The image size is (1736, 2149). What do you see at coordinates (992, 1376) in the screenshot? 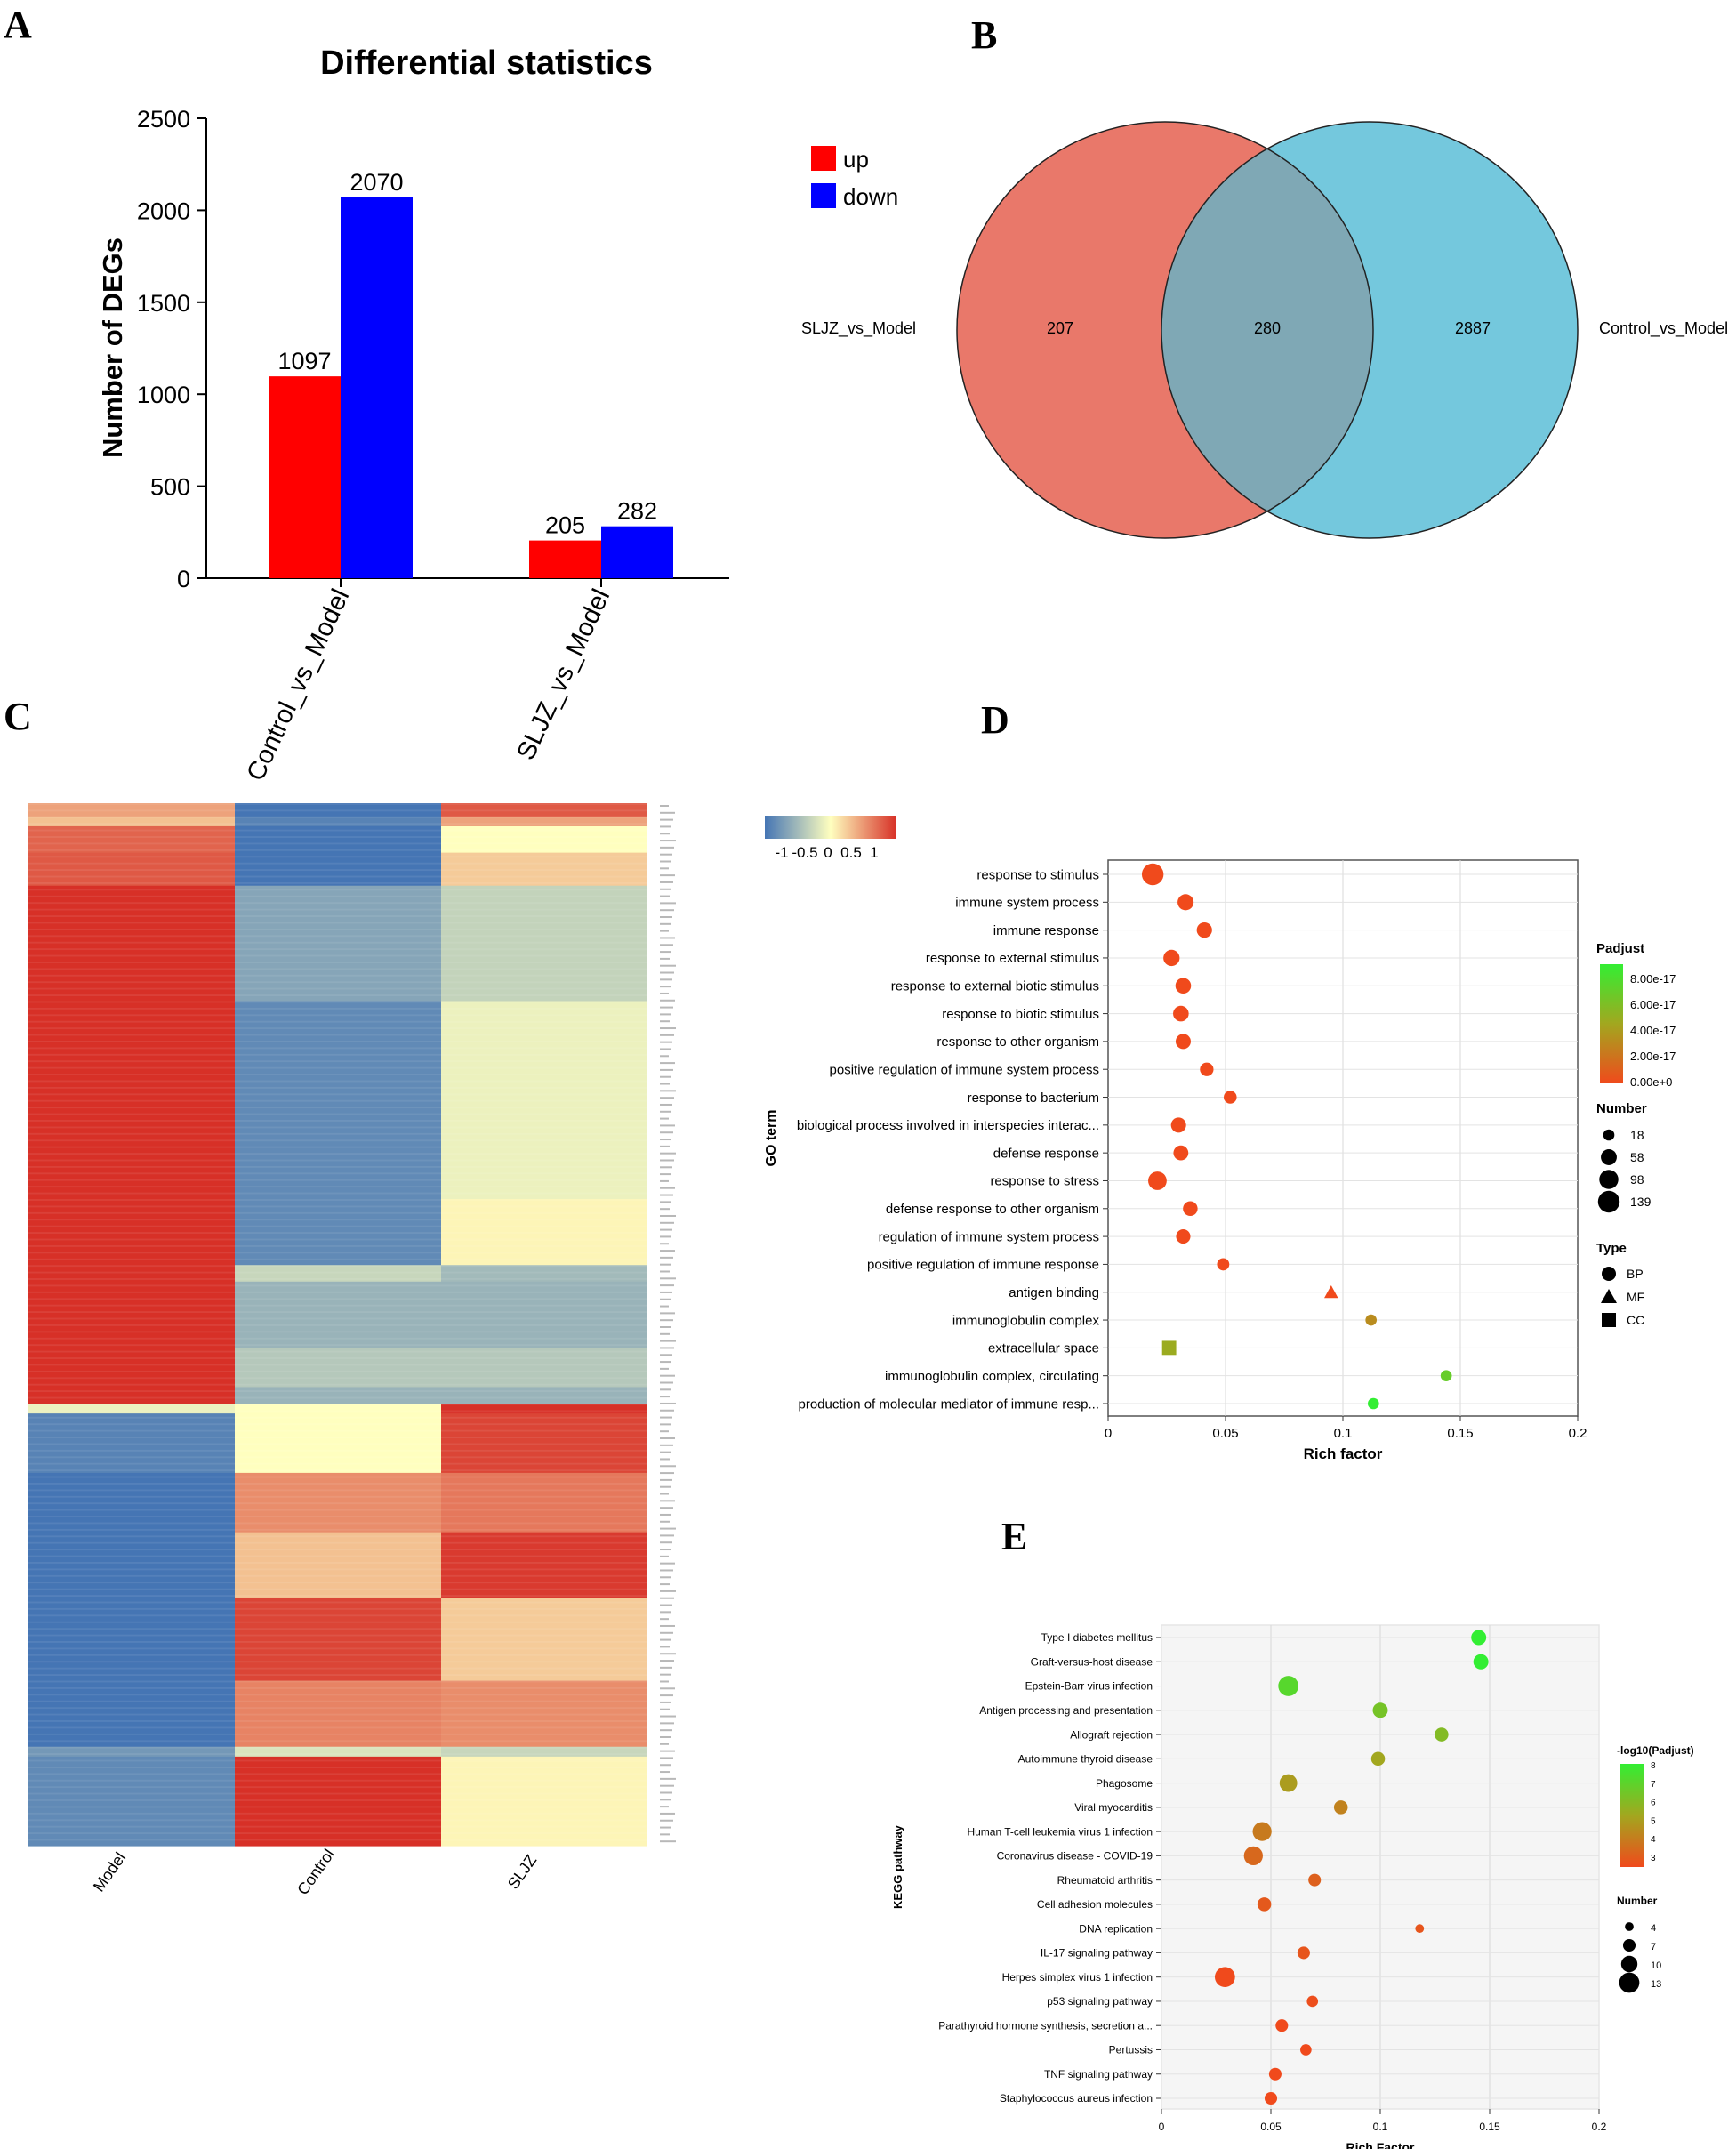
I see `term-label: immunoglobulin complex, circulating` at bounding box center [992, 1376].